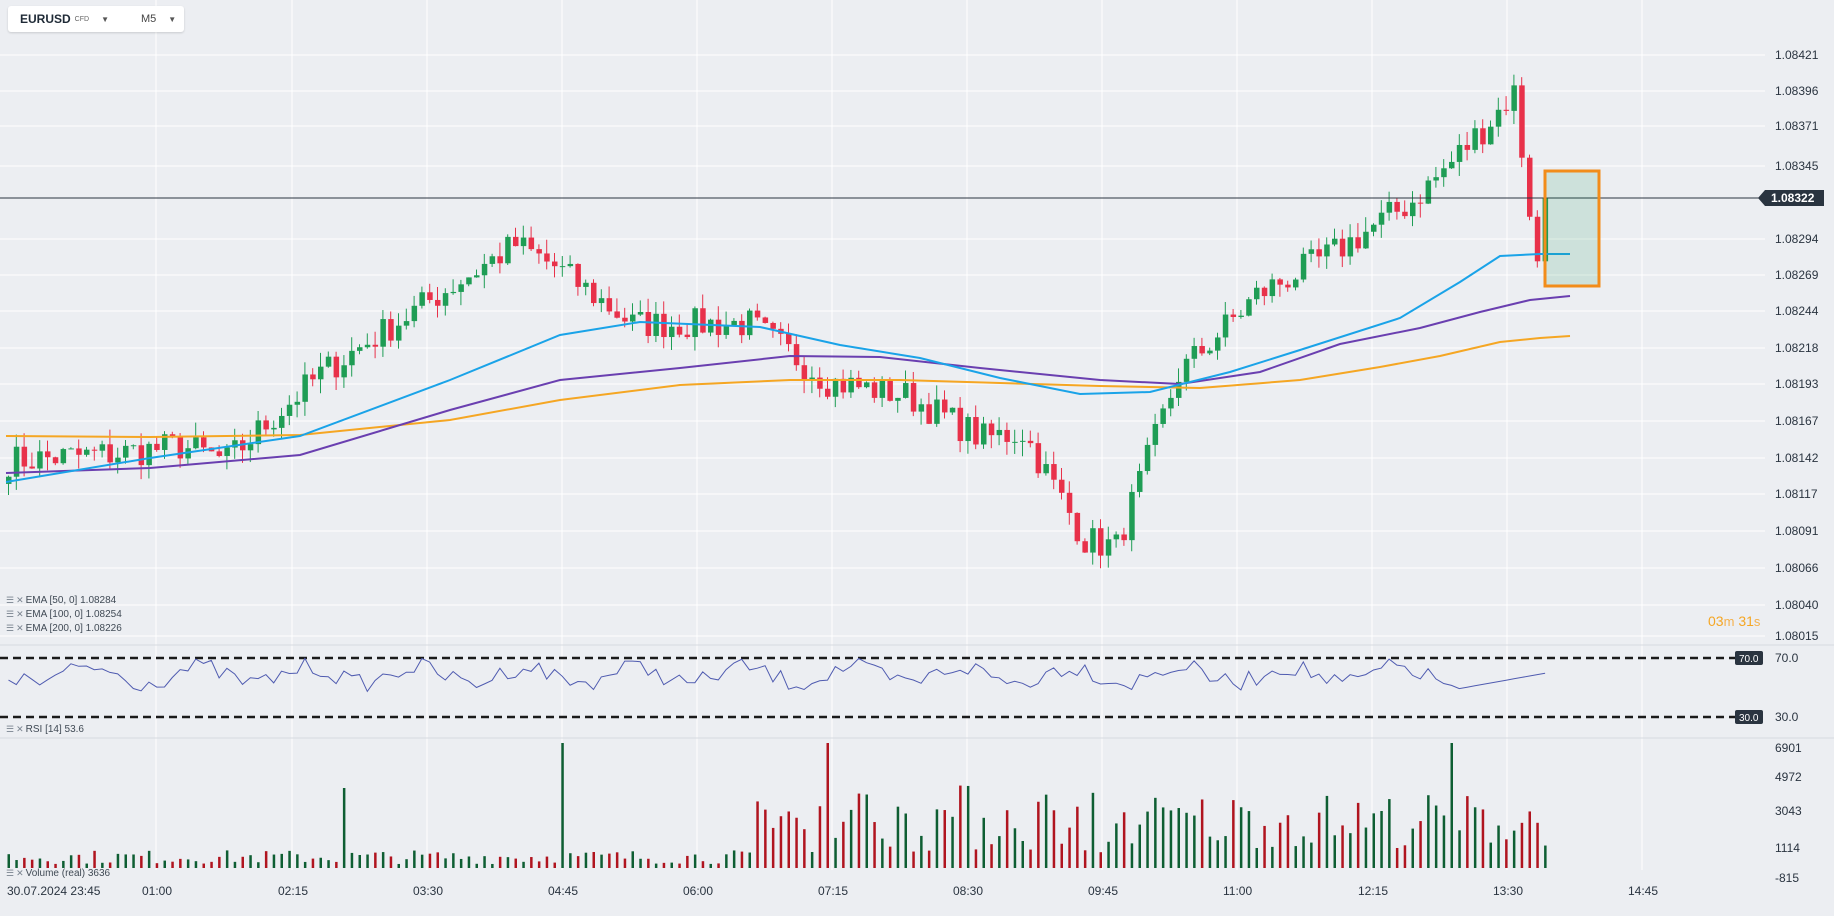 The image size is (1834, 916). Describe the element at coordinates (64, 614) in the screenshot. I see `legend-ema100: ☰ ✕ EMA [100, 0] 1.08254` at that location.